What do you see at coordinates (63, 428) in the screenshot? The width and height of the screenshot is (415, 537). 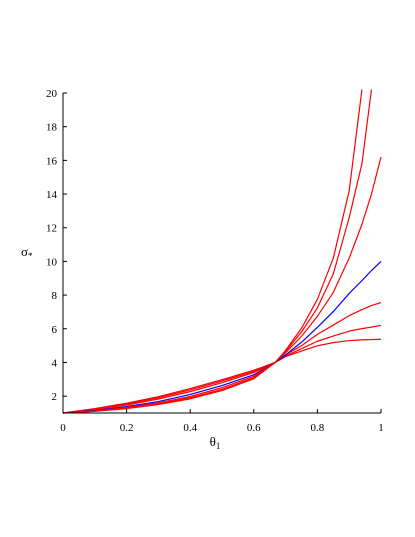 I see `x-tick-label: 0` at bounding box center [63, 428].